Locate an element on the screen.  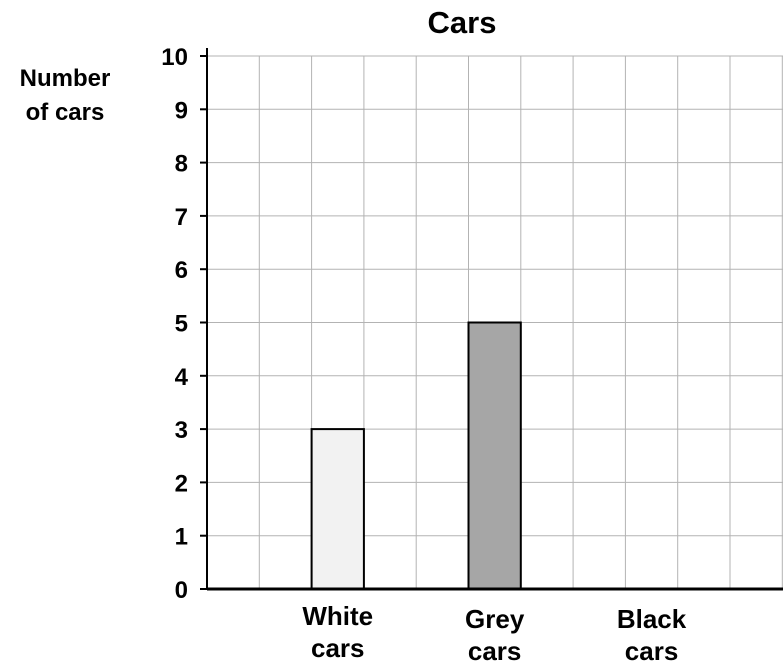
category-label: Black is located at coordinates (652, 619).